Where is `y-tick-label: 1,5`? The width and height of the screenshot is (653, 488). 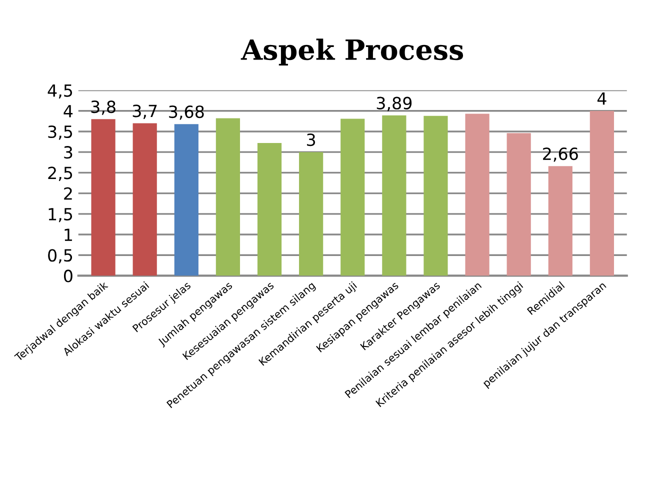
y-tick-label: 1,5 is located at coordinates (60, 215).